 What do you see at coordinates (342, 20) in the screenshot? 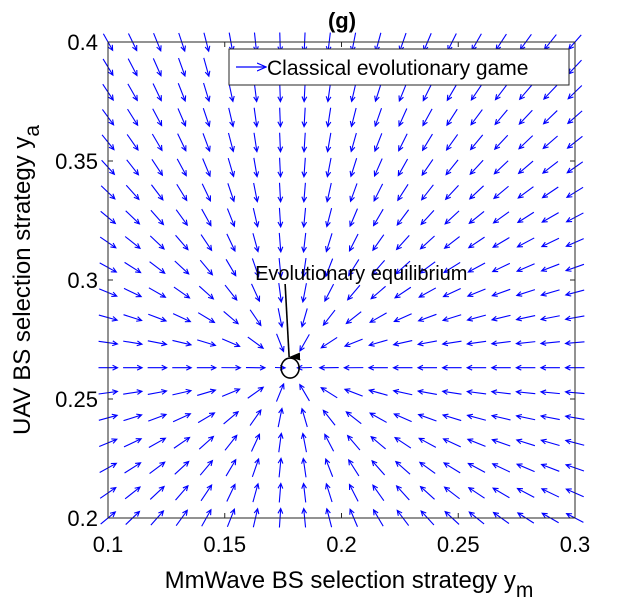
I see `chart-title: (g)` at bounding box center [342, 20].